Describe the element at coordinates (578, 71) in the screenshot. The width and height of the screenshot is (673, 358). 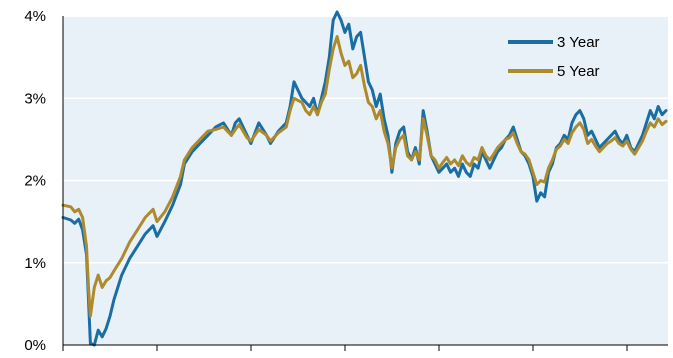
I see `legend-label-1: 5 Year` at that location.